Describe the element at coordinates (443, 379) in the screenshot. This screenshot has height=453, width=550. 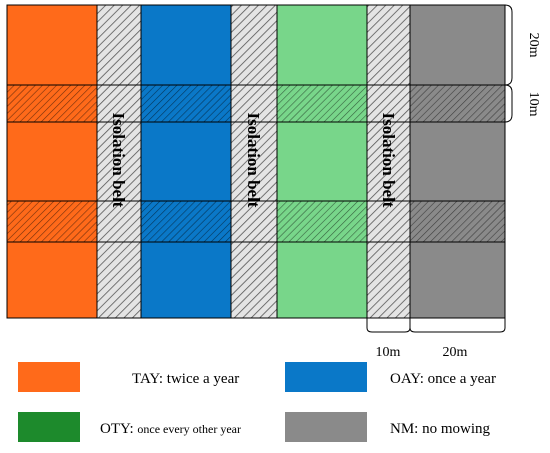
I see `legend-label: OAY: once a year` at that location.